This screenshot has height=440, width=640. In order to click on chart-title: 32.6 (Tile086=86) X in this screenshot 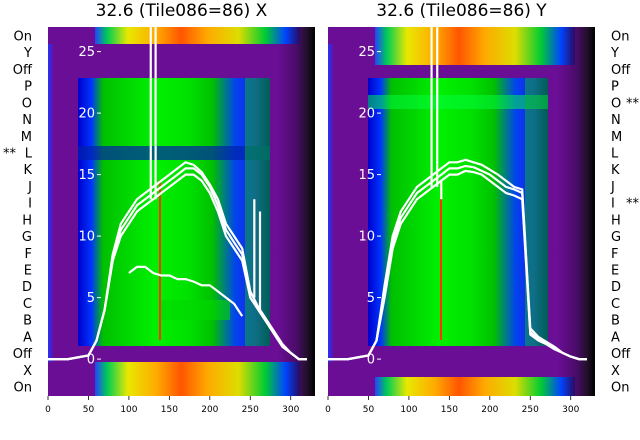, I will do `click(182, 11)`.